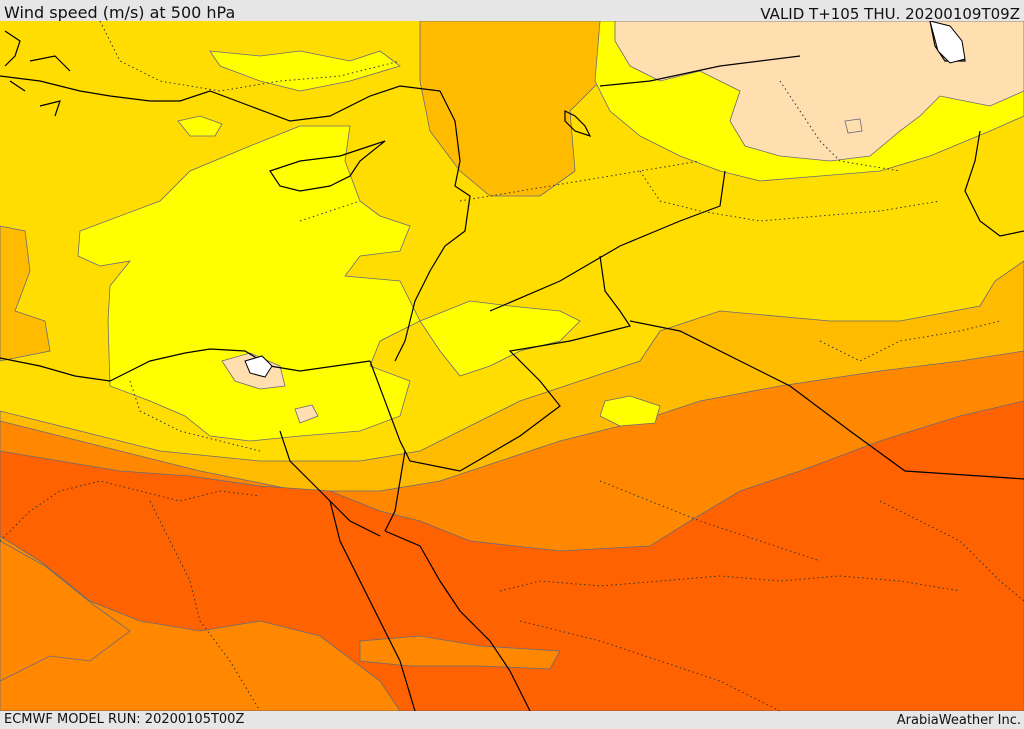 The image size is (1024, 729). Describe the element at coordinates (200, 126) in the screenshot. I see `band-low-small-west` at that location.